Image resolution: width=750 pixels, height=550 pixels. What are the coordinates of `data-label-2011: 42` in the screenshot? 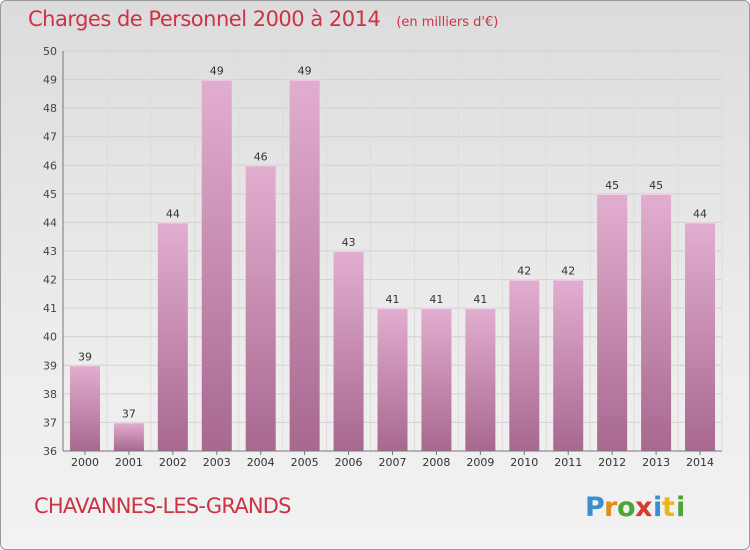 It's located at (568, 271).